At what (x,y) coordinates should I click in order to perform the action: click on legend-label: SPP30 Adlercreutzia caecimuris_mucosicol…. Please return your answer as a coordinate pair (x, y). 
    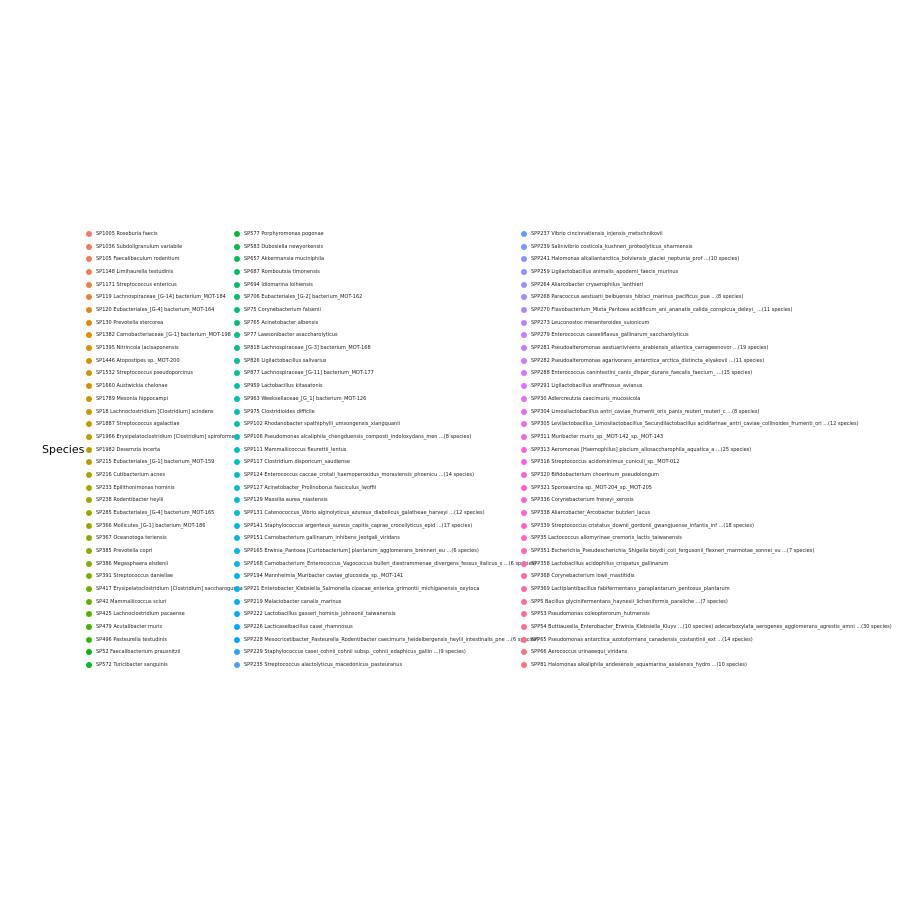
    Looking at the image, I should click on (586, 398).